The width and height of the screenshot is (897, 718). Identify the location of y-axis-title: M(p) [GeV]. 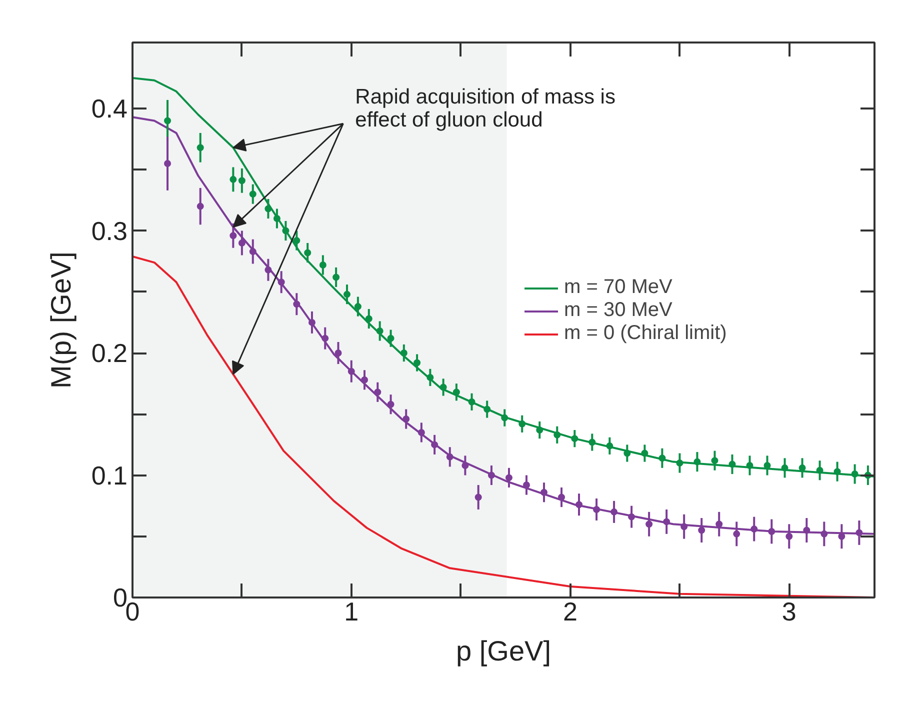
(60, 320).